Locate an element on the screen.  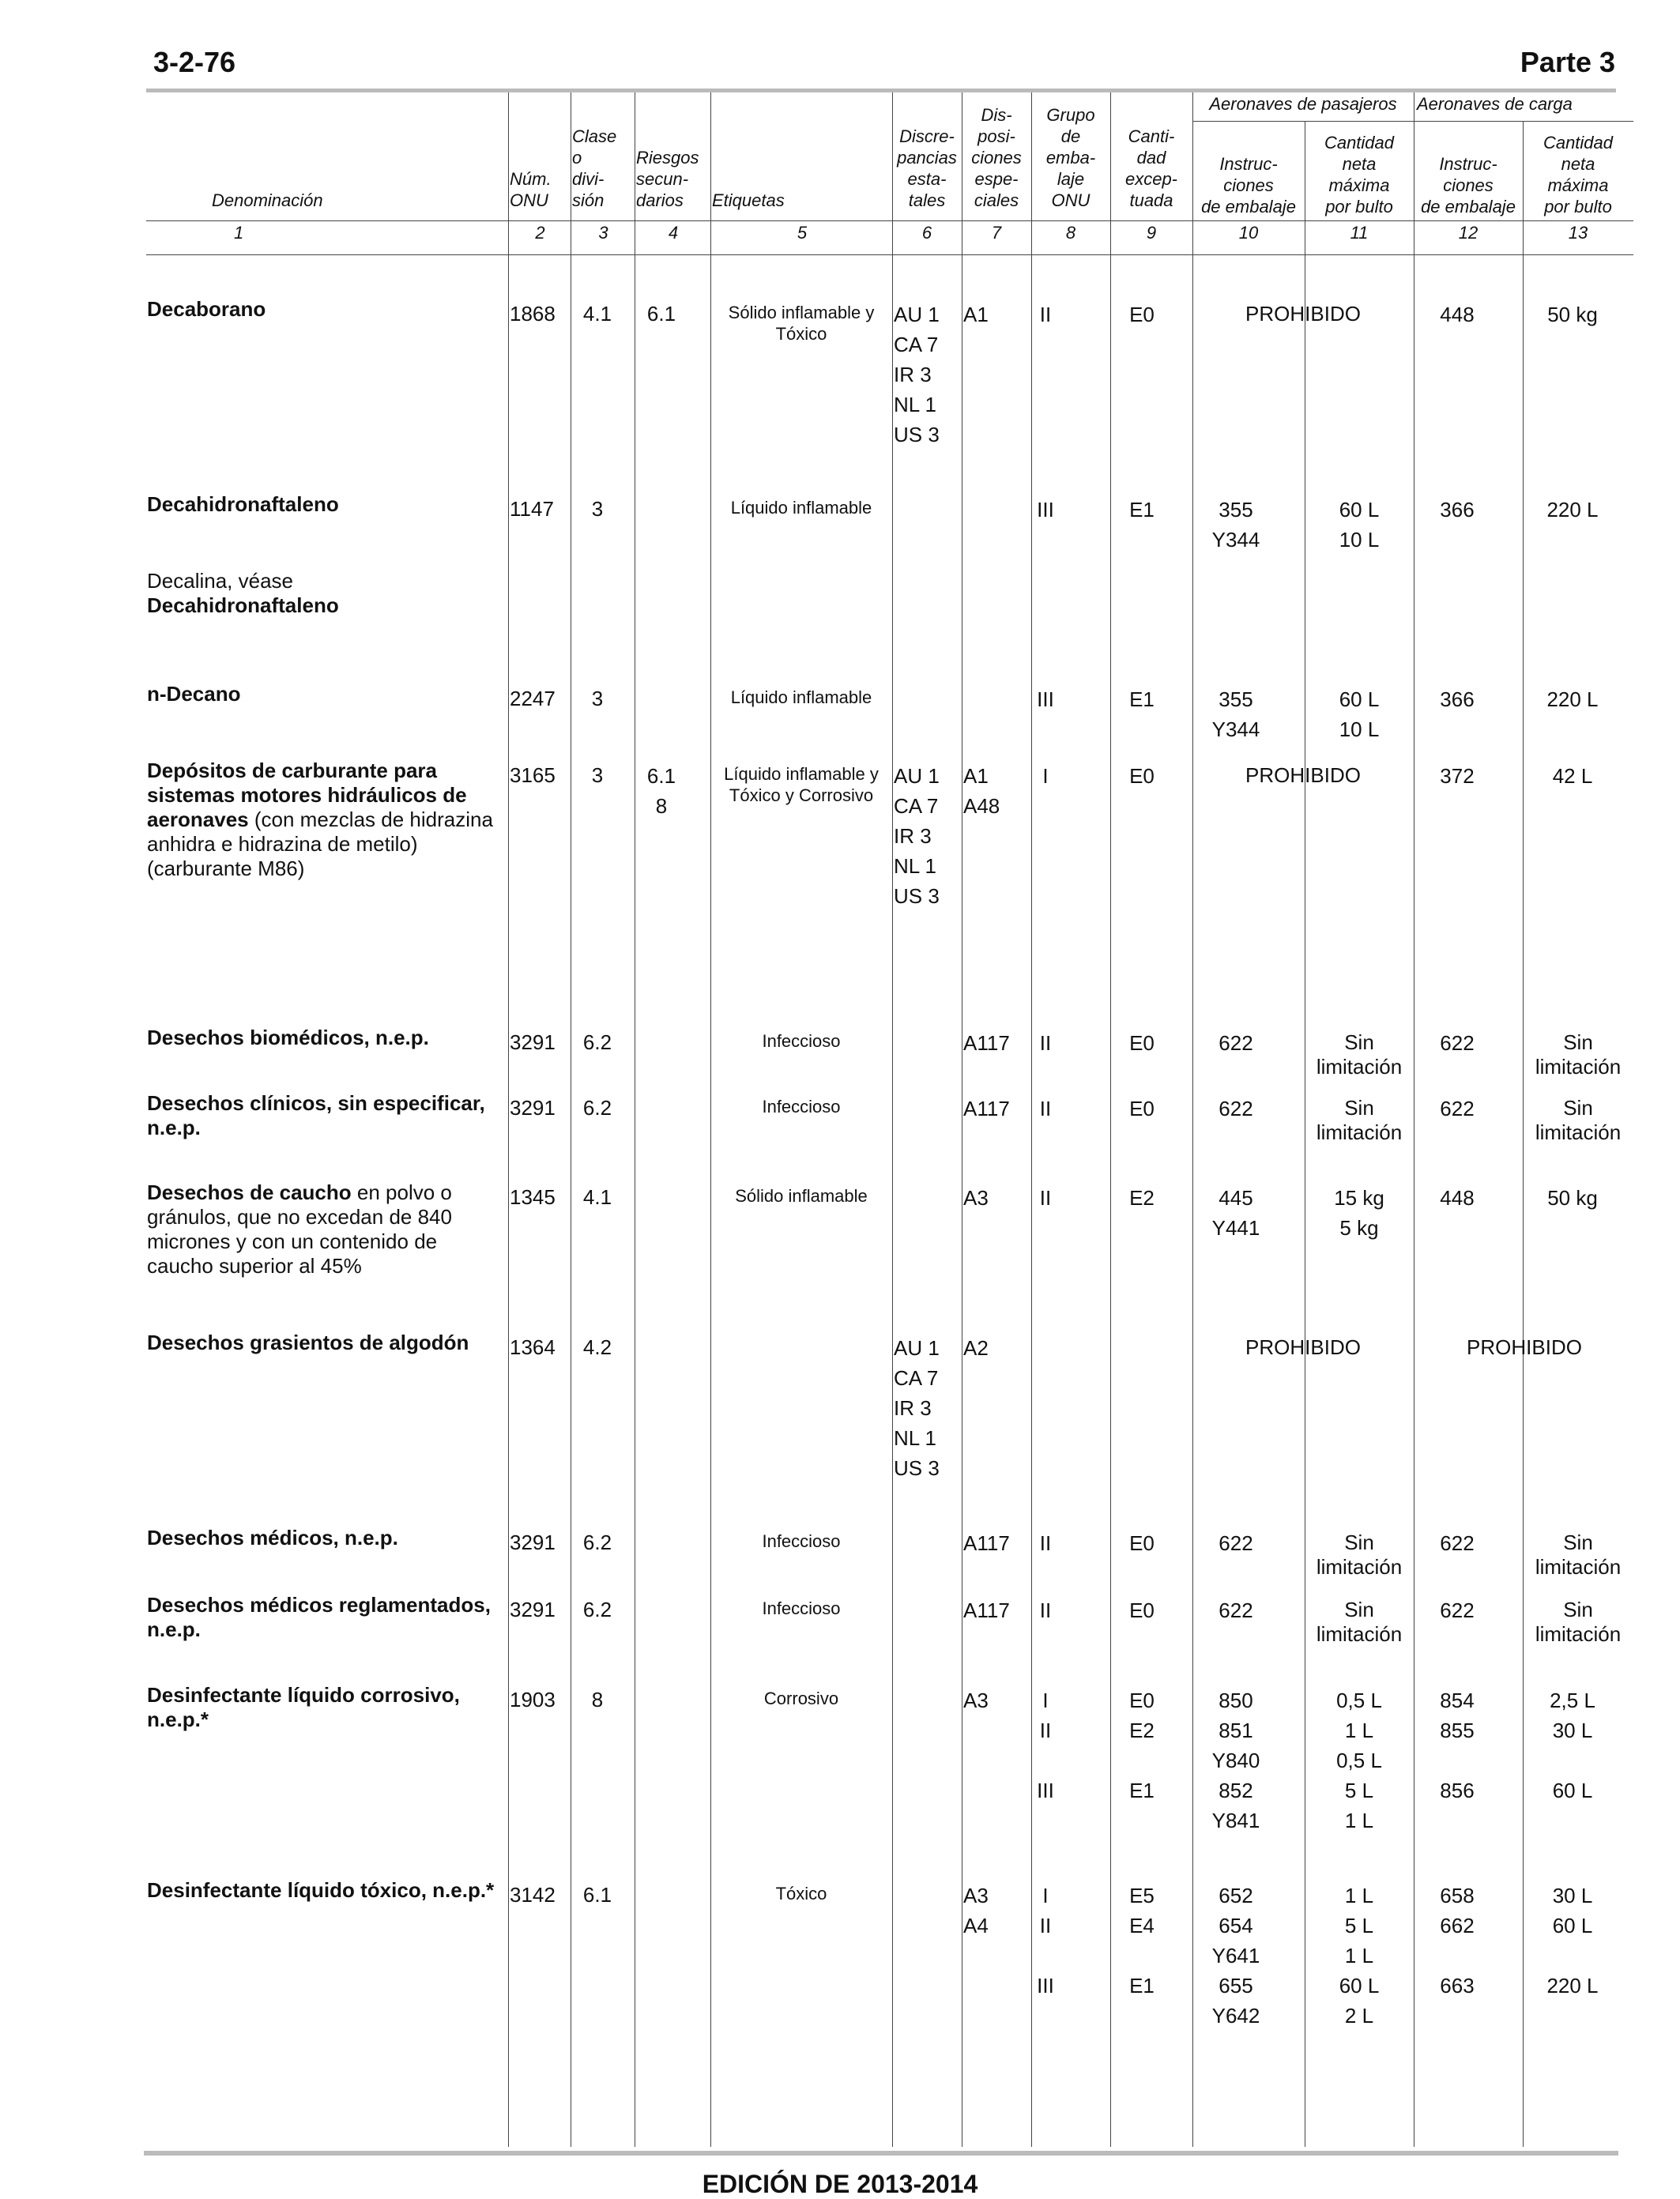
substance-name: Decahidronaftaleno is located at coordinates (321, 504).